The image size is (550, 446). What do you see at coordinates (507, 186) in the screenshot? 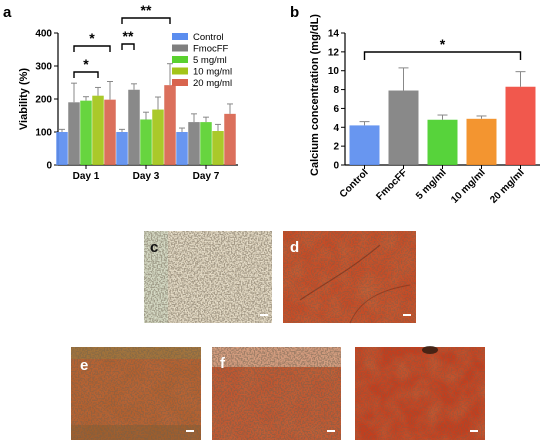
I see `x-tick-label: 20 mg/ml` at bounding box center [507, 186].